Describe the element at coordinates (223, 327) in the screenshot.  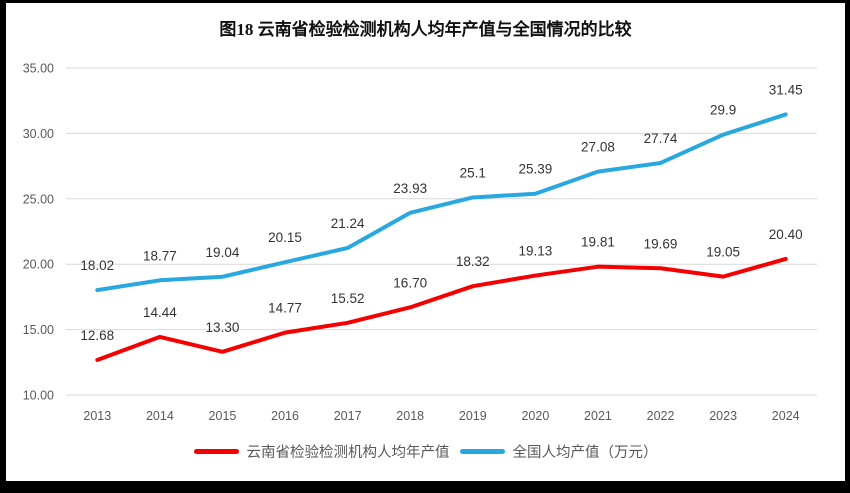
I see `data-label: 13.30` at that location.